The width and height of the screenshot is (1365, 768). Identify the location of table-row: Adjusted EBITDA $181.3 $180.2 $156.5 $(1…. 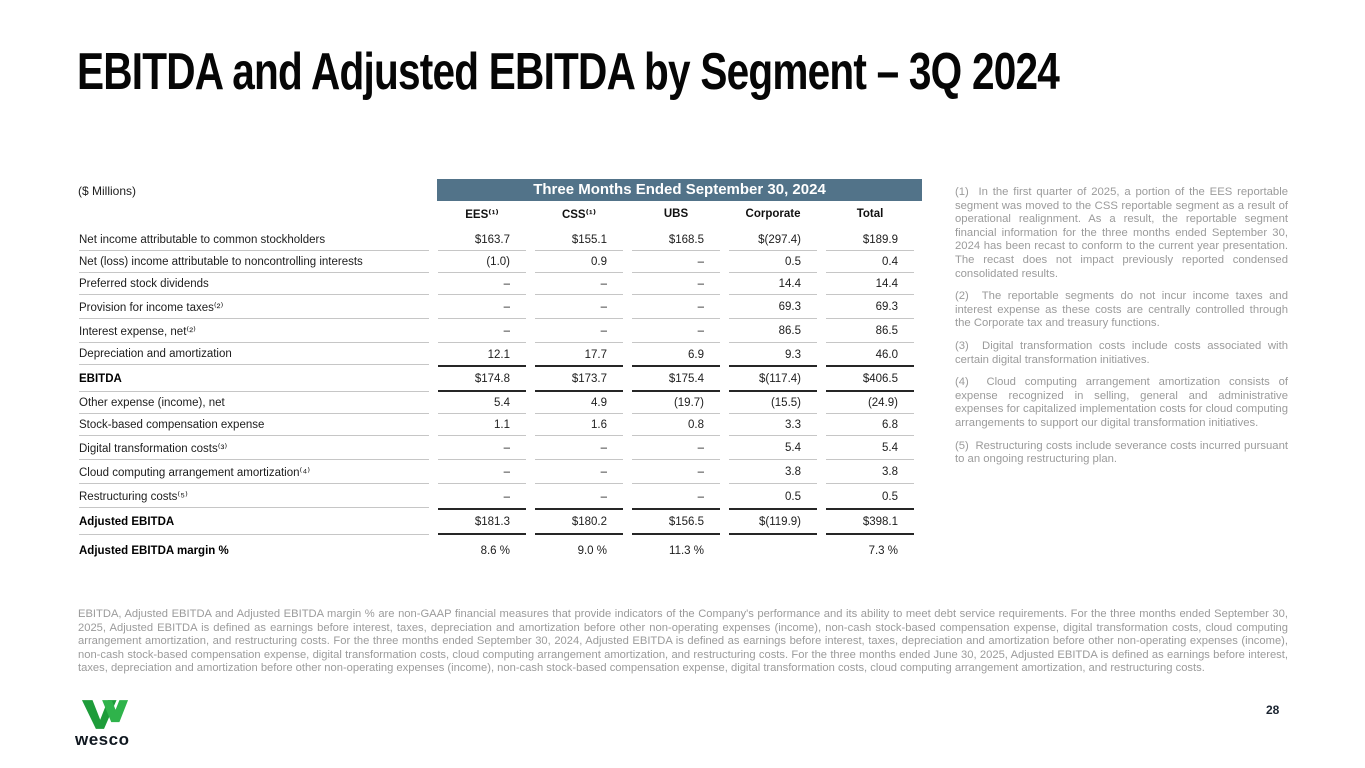
(496, 521).